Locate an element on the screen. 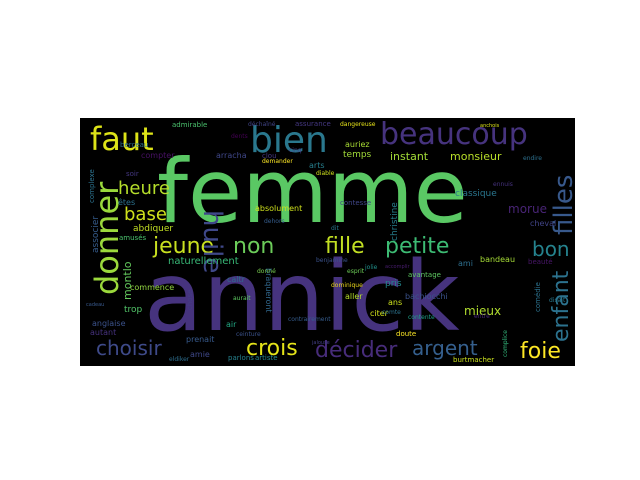 The width and height of the screenshot is (640, 480). word-amusés: amusés is located at coordinates (132, 238).